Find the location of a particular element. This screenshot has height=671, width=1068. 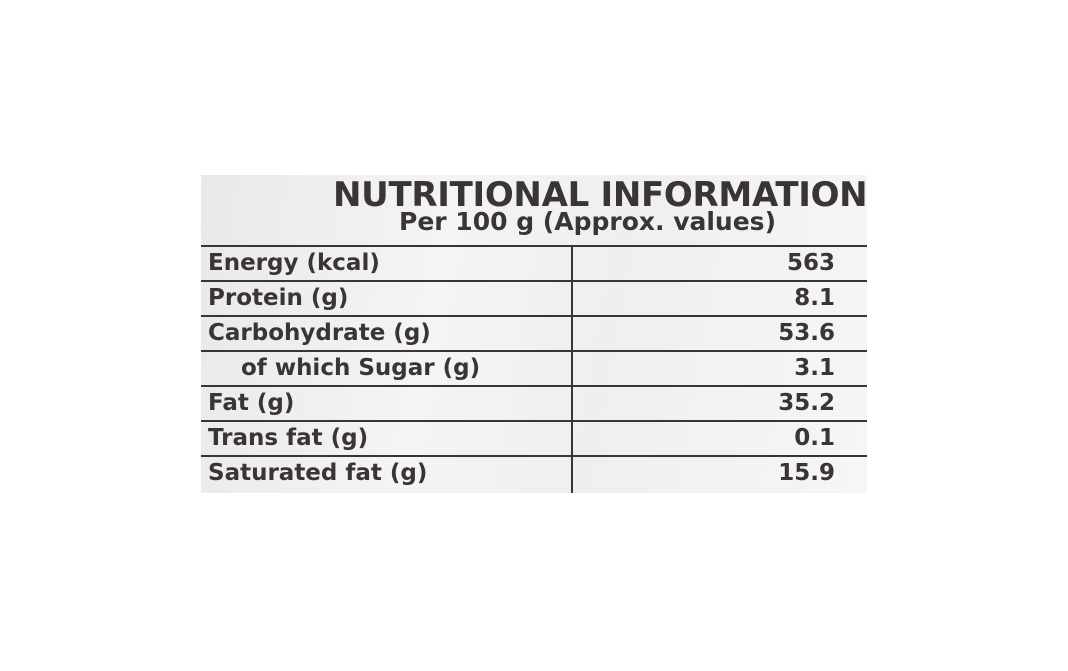

table-row-protein: Protein (g) 8.1 is located at coordinates (534, 299).